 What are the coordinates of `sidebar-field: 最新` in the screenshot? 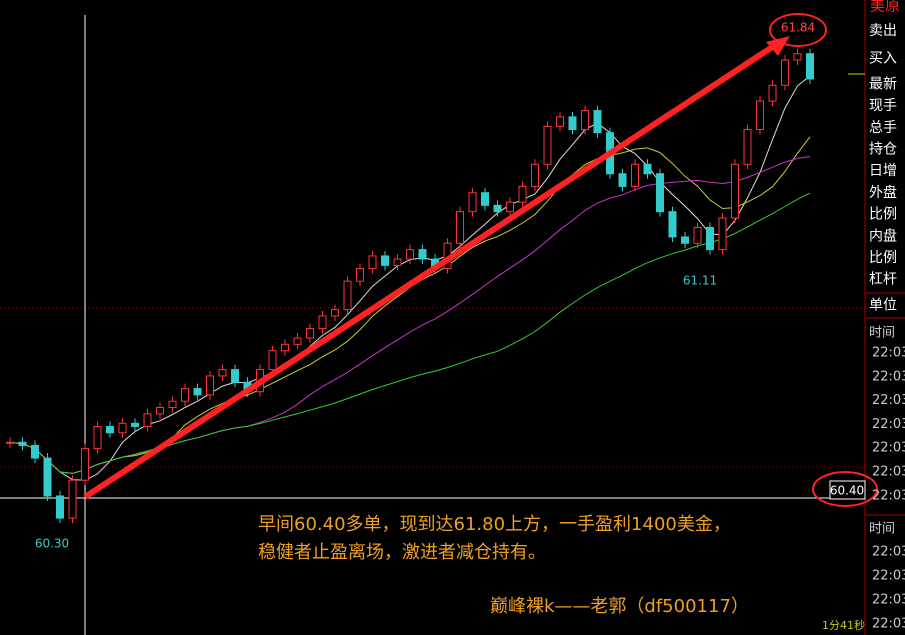 It's located at (883, 84).